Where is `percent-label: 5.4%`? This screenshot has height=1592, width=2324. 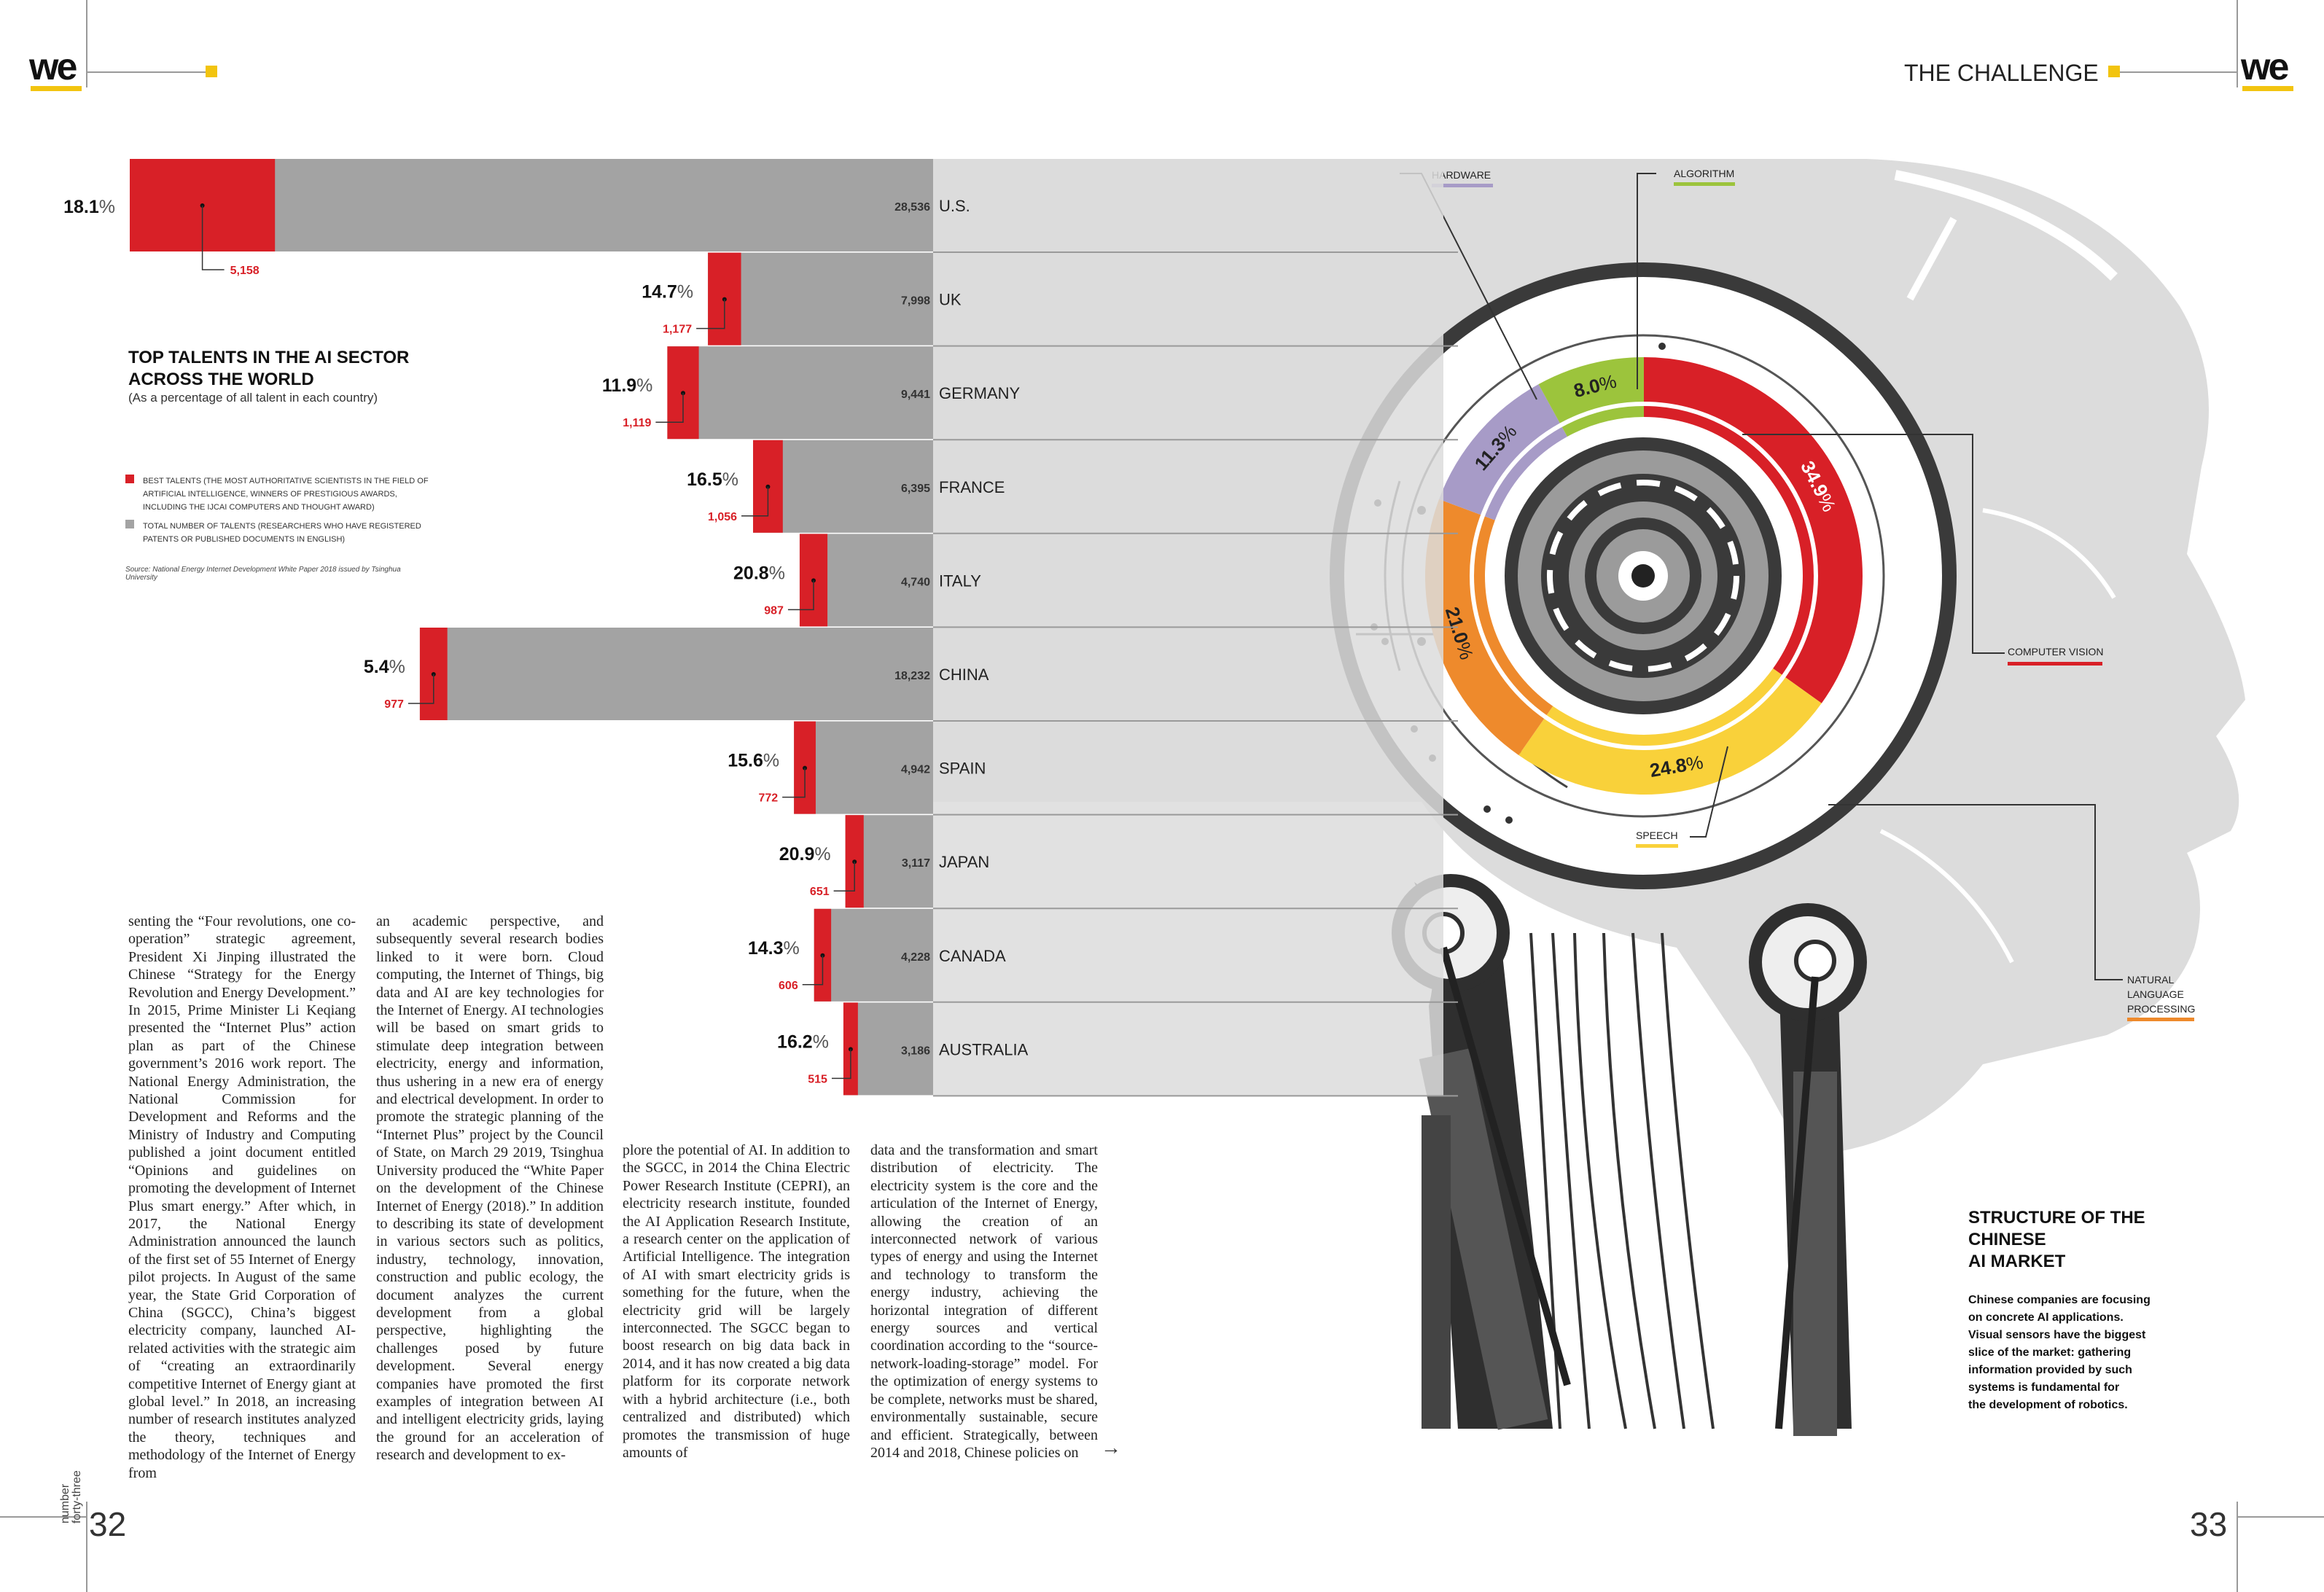 percent-label: 5.4% is located at coordinates (384, 667).